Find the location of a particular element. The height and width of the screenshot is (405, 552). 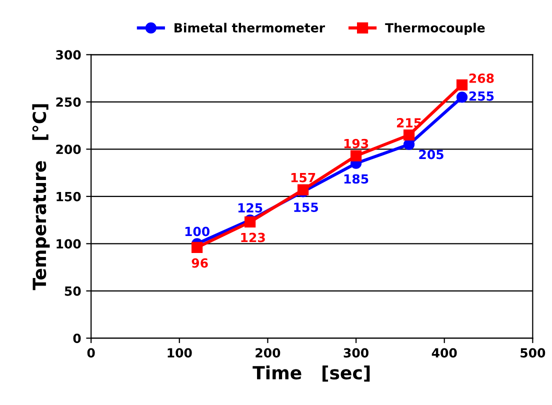

y-tick-label: 150 is located at coordinates (68, 197).